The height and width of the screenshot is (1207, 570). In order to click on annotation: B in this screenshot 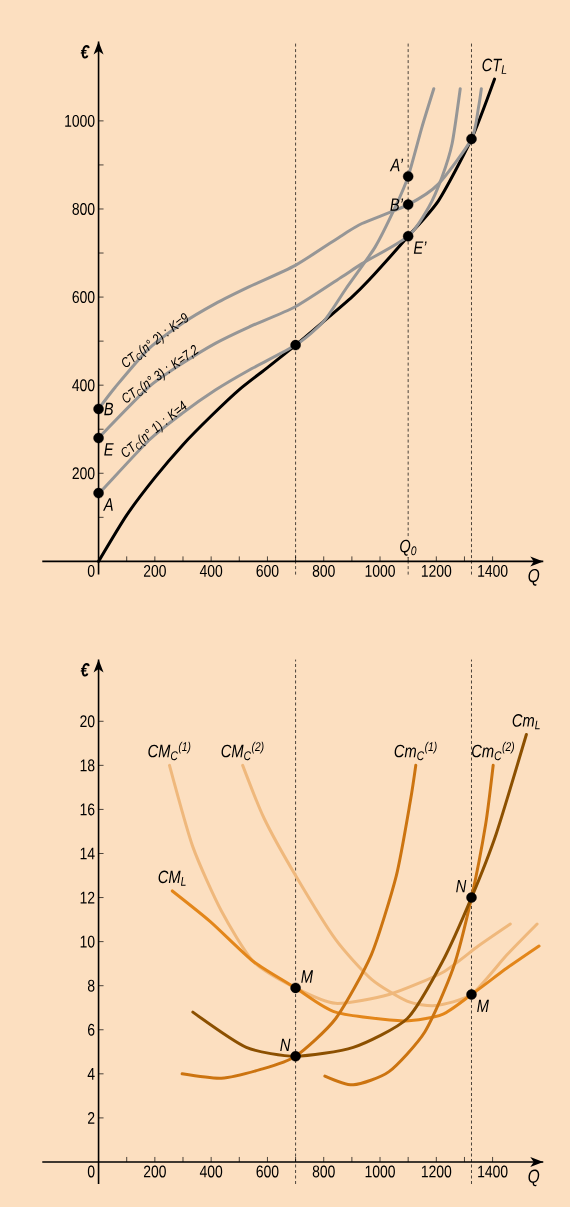, I will do `click(108, 409)`.